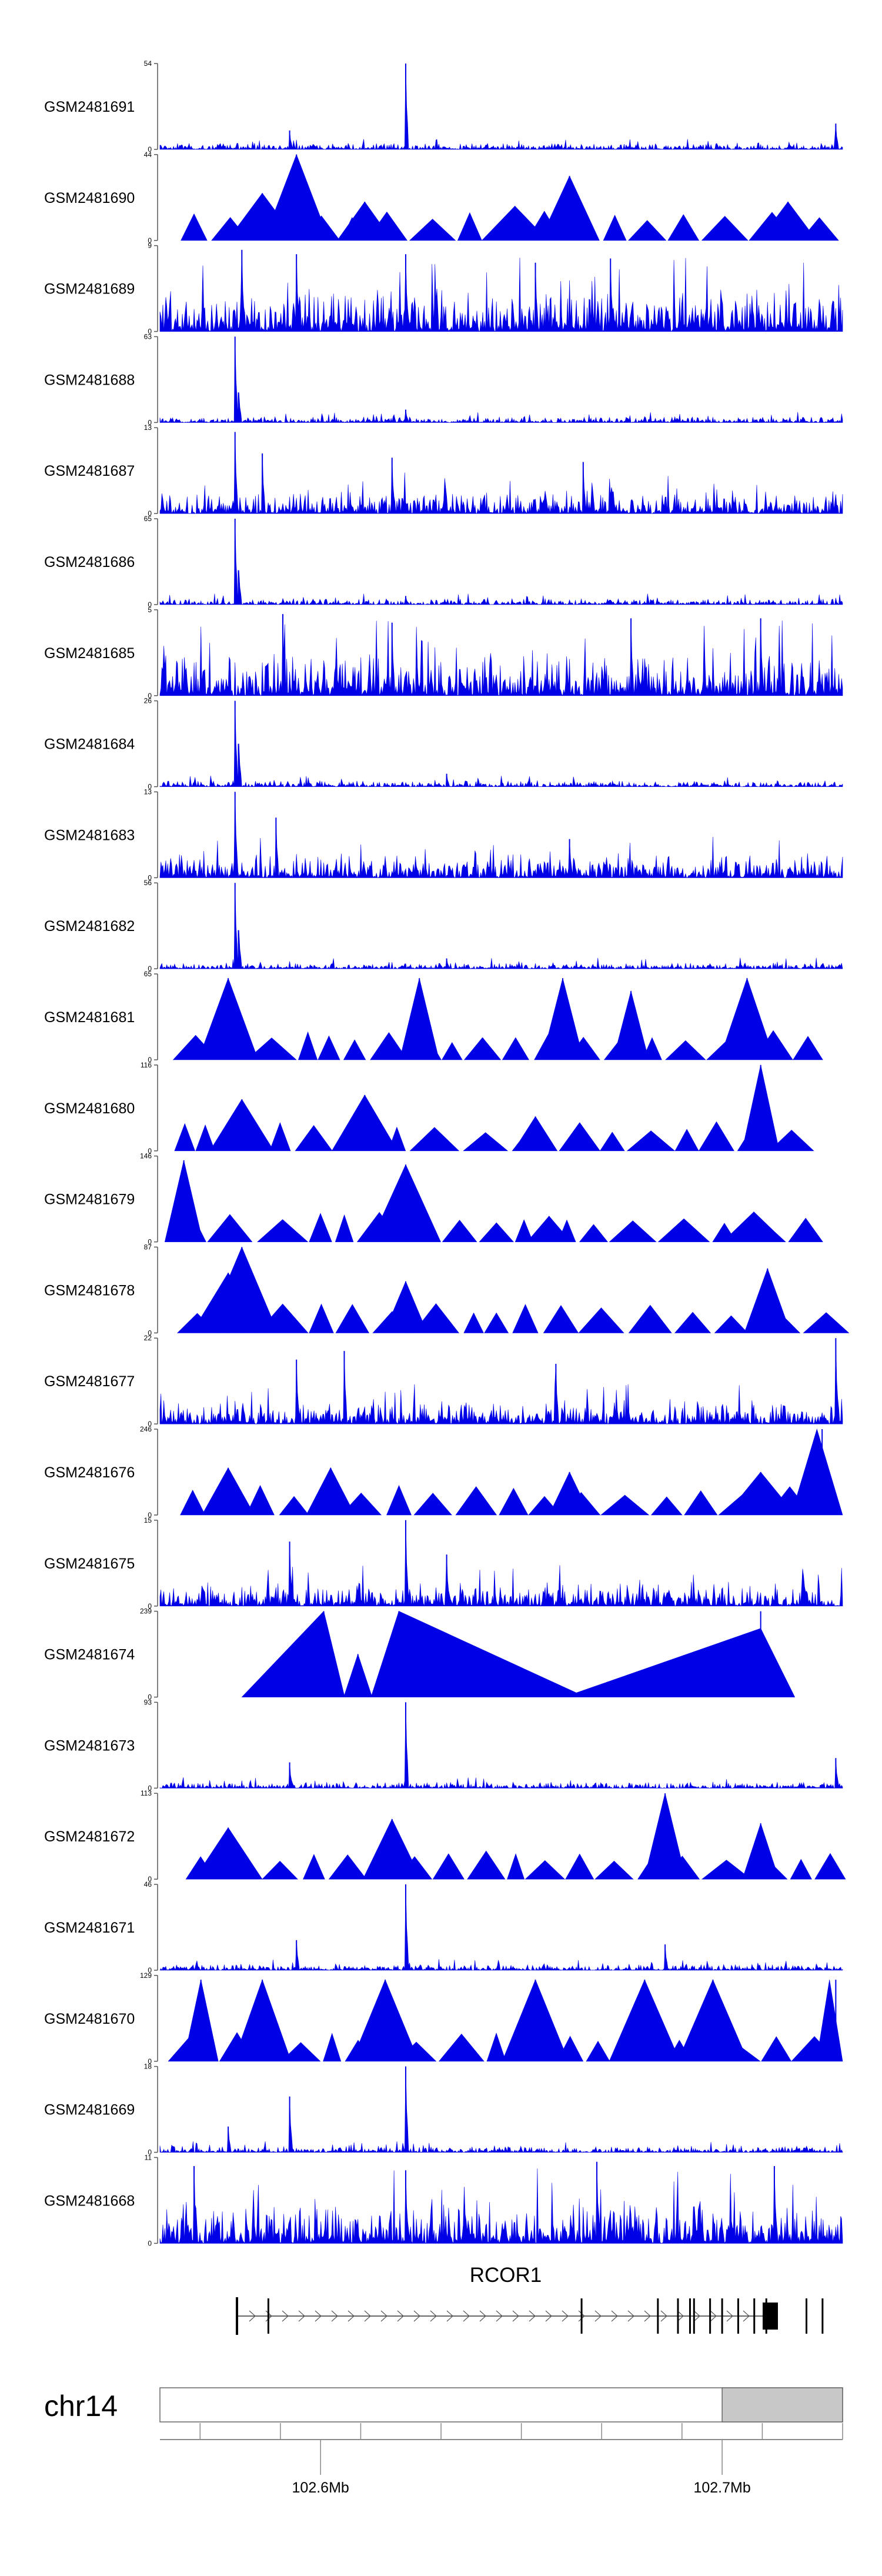  I want to click on track-gsm2481689: 9 0 GSM2481689, so click(443, 289).